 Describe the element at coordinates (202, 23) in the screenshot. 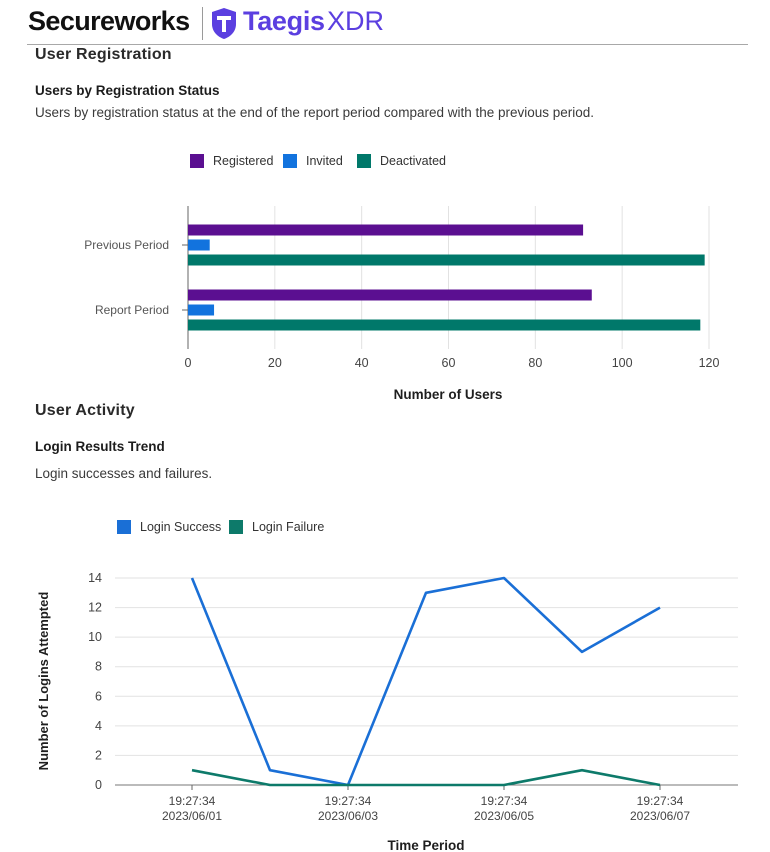

I see `logo-divider` at that location.